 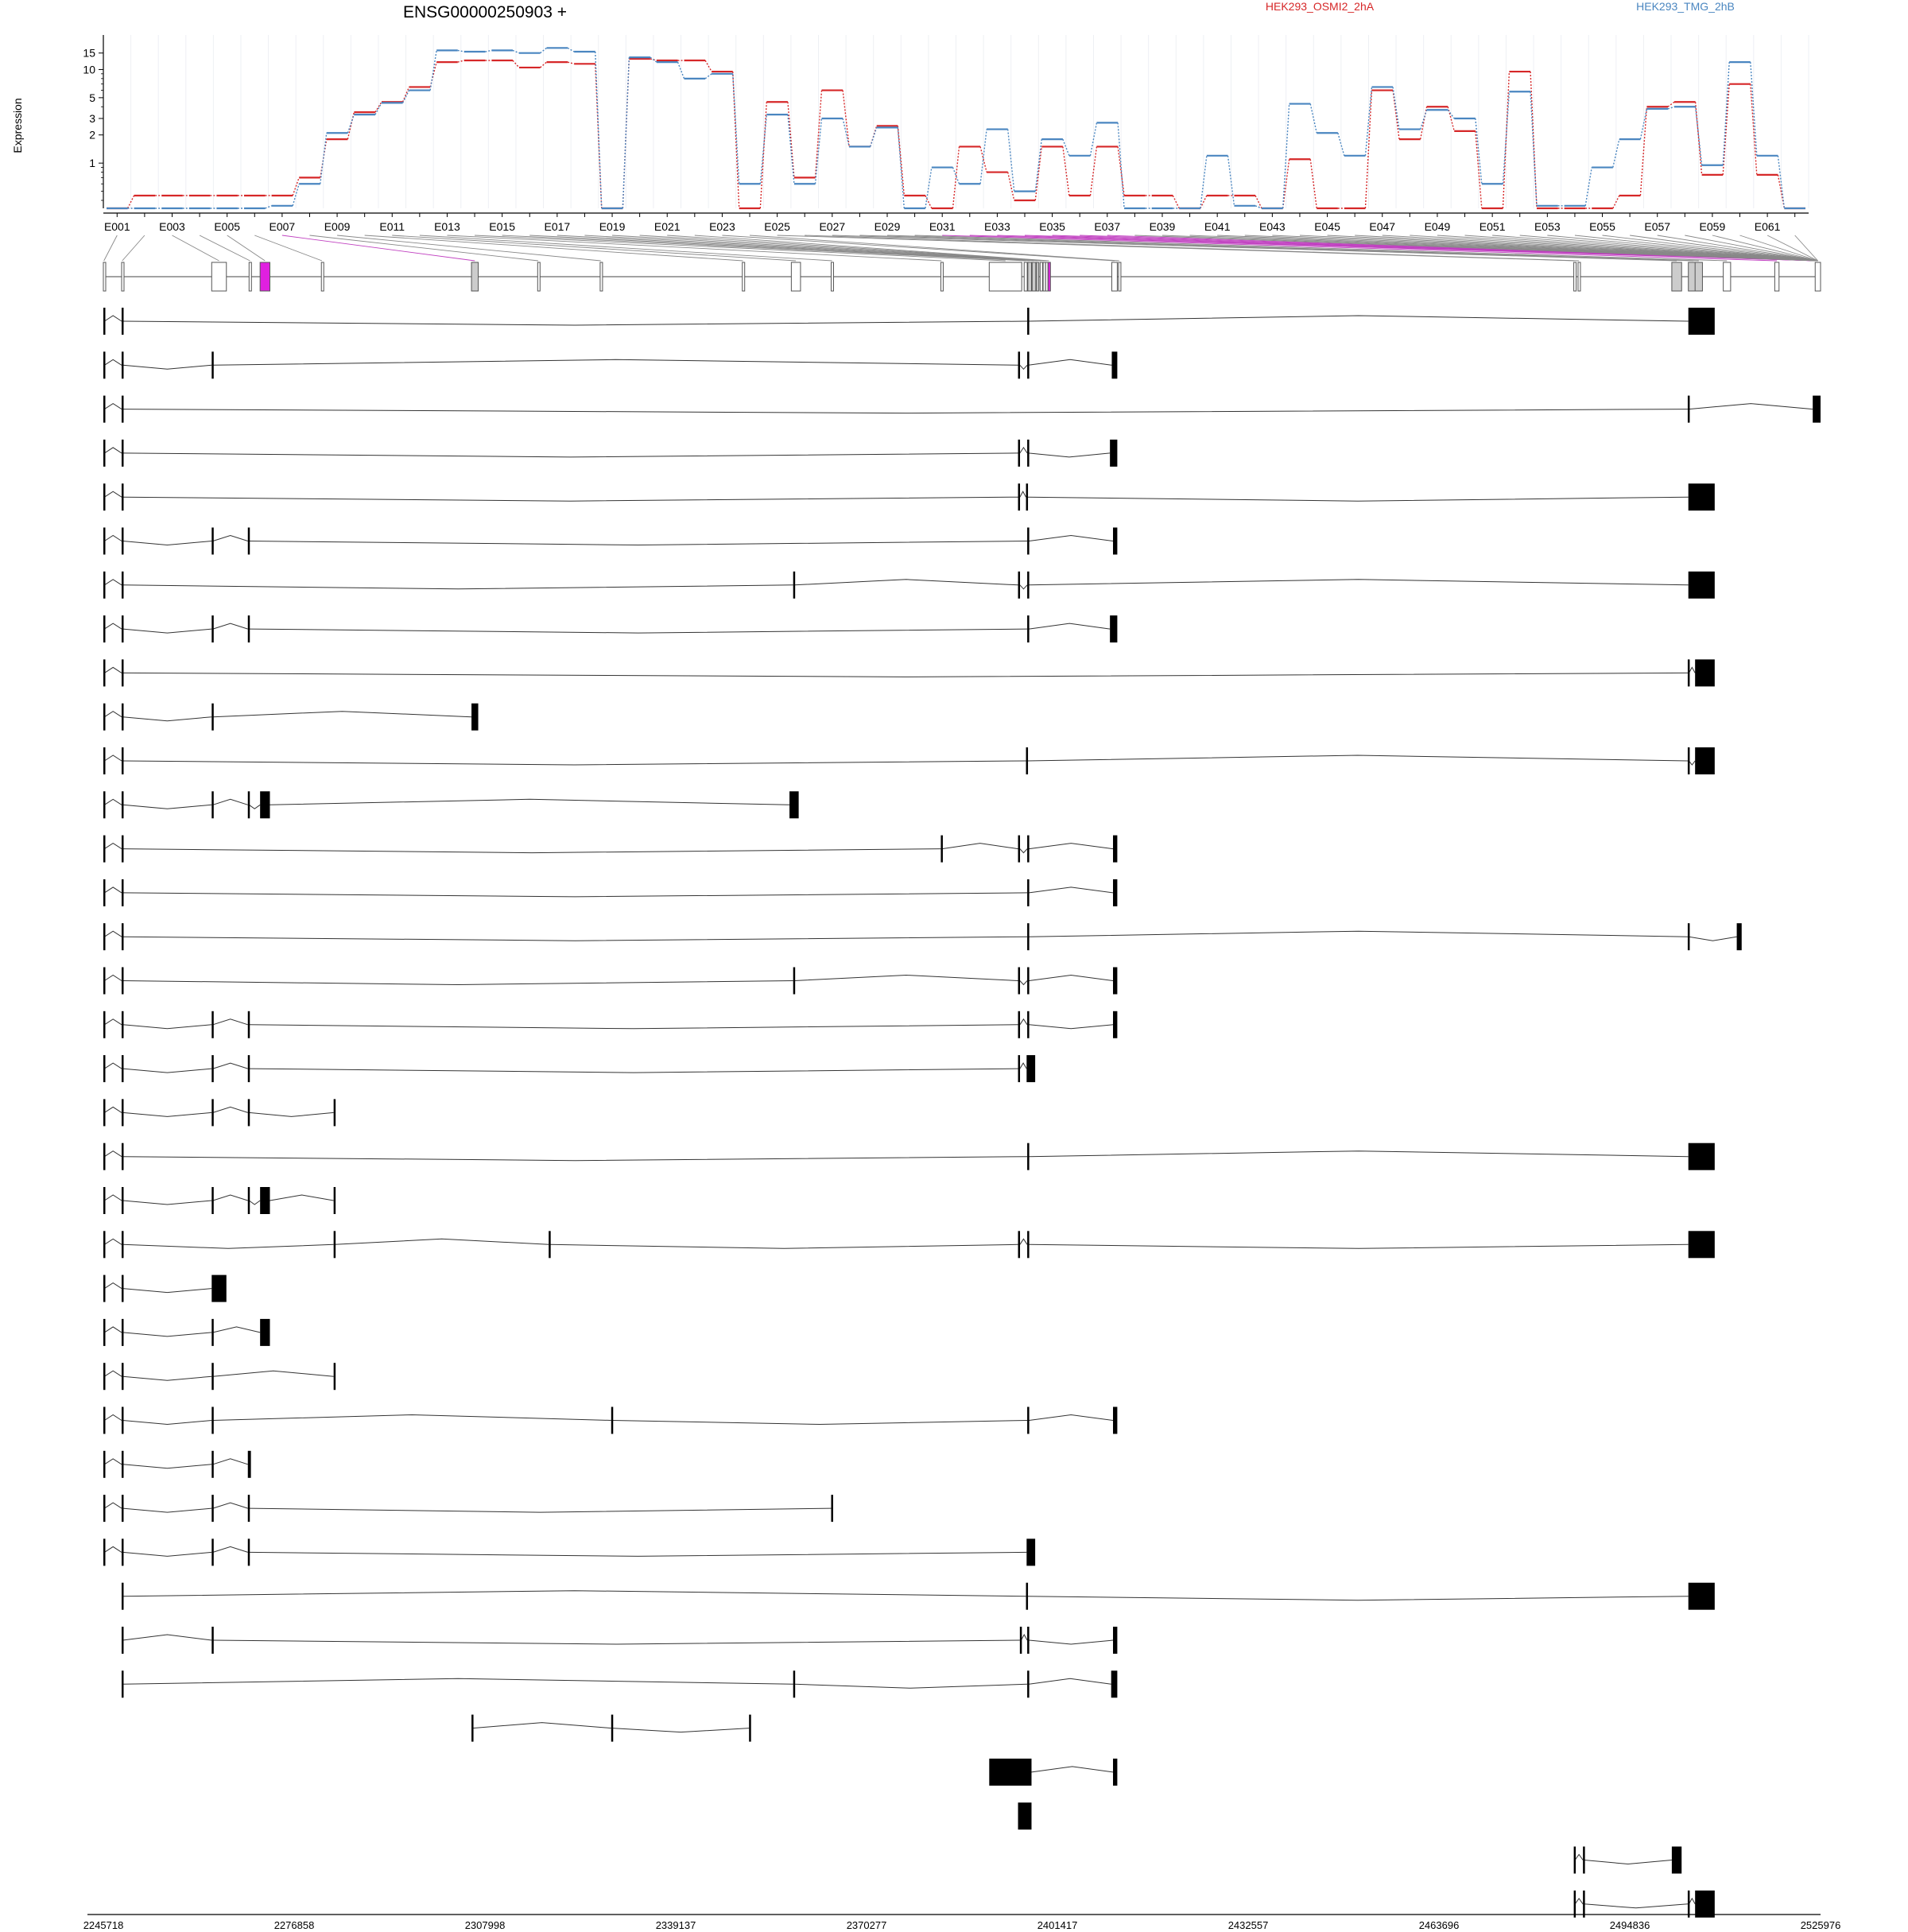 I want to click on genomic-tick-label-3: 2339137, so click(x=676, y=1925).